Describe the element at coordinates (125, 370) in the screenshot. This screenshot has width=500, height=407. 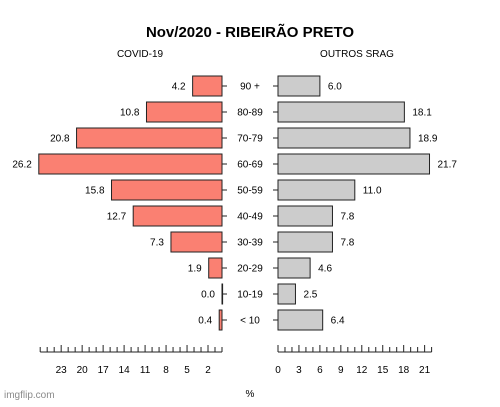
I see `left-tick-label: 14` at that location.